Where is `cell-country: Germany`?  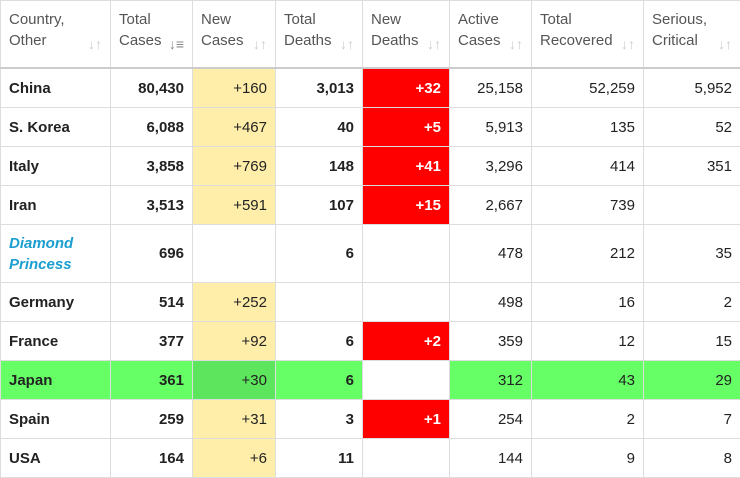
cell-country: Germany is located at coordinates (56, 302).